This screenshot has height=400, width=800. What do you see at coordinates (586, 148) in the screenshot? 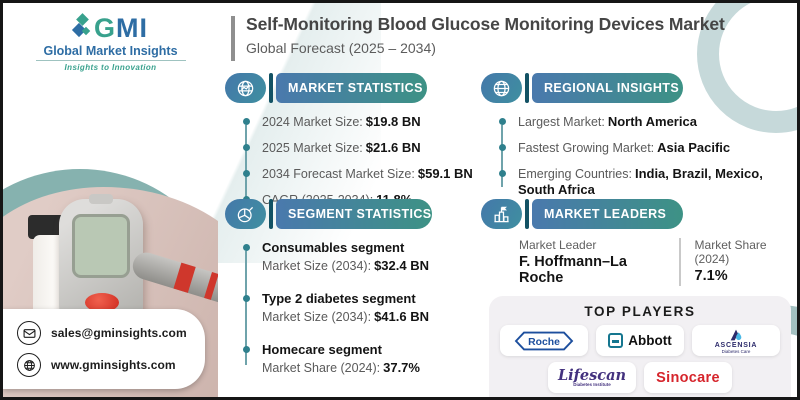
I see `stat-label: Fastest Growing Market:` at bounding box center [586, 148].